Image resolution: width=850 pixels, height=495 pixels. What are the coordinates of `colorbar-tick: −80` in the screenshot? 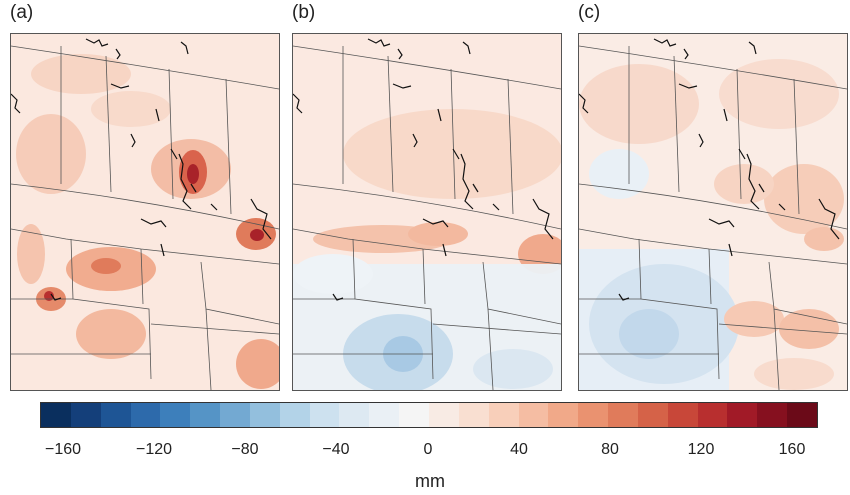 It's located at (245, 449).